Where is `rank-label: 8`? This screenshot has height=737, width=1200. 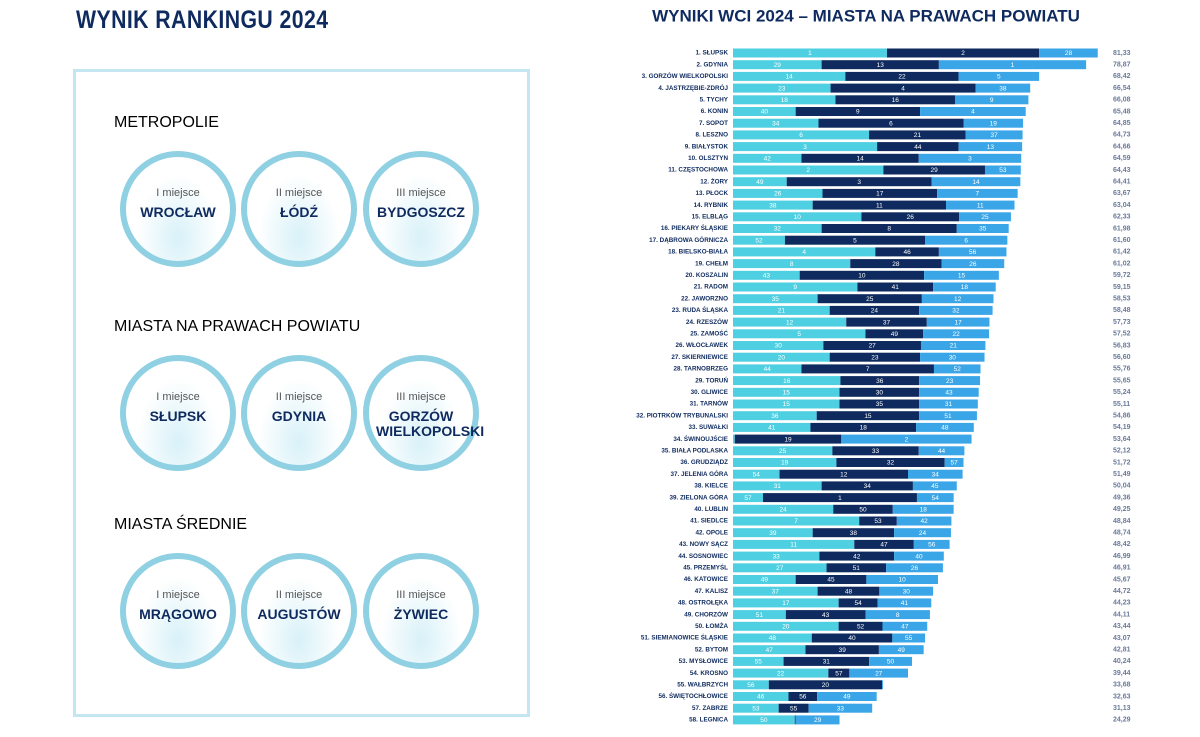 rank-label: 8 is located at coordinates (792, 264).